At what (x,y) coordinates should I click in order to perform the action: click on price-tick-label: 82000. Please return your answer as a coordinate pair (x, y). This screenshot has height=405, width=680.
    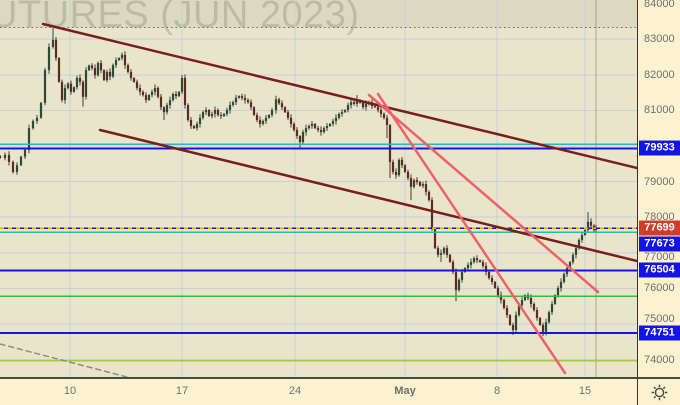
    Looking at the image, I should click on (659, 75).